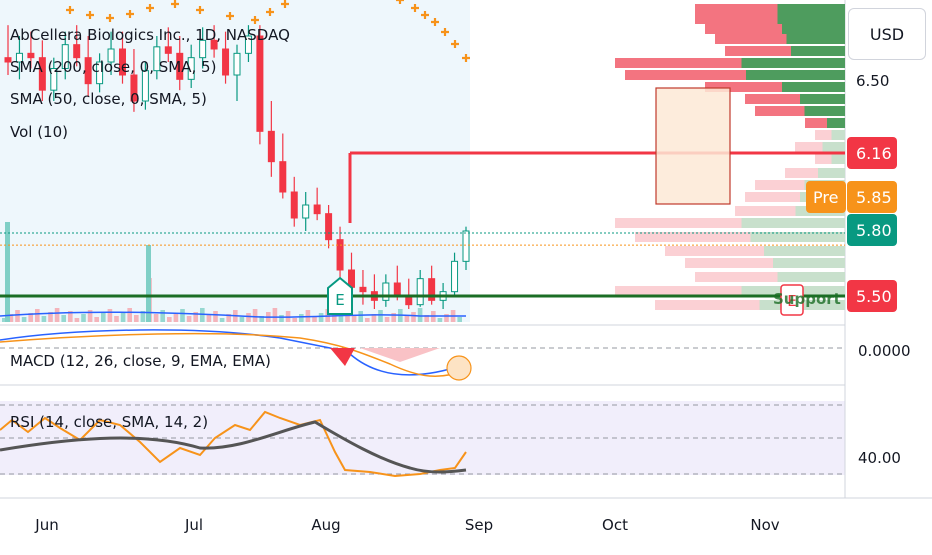  Describe the element at coordinates (872, 230) in the screenshot. I see `last-price-badge: 5.80` at that location.